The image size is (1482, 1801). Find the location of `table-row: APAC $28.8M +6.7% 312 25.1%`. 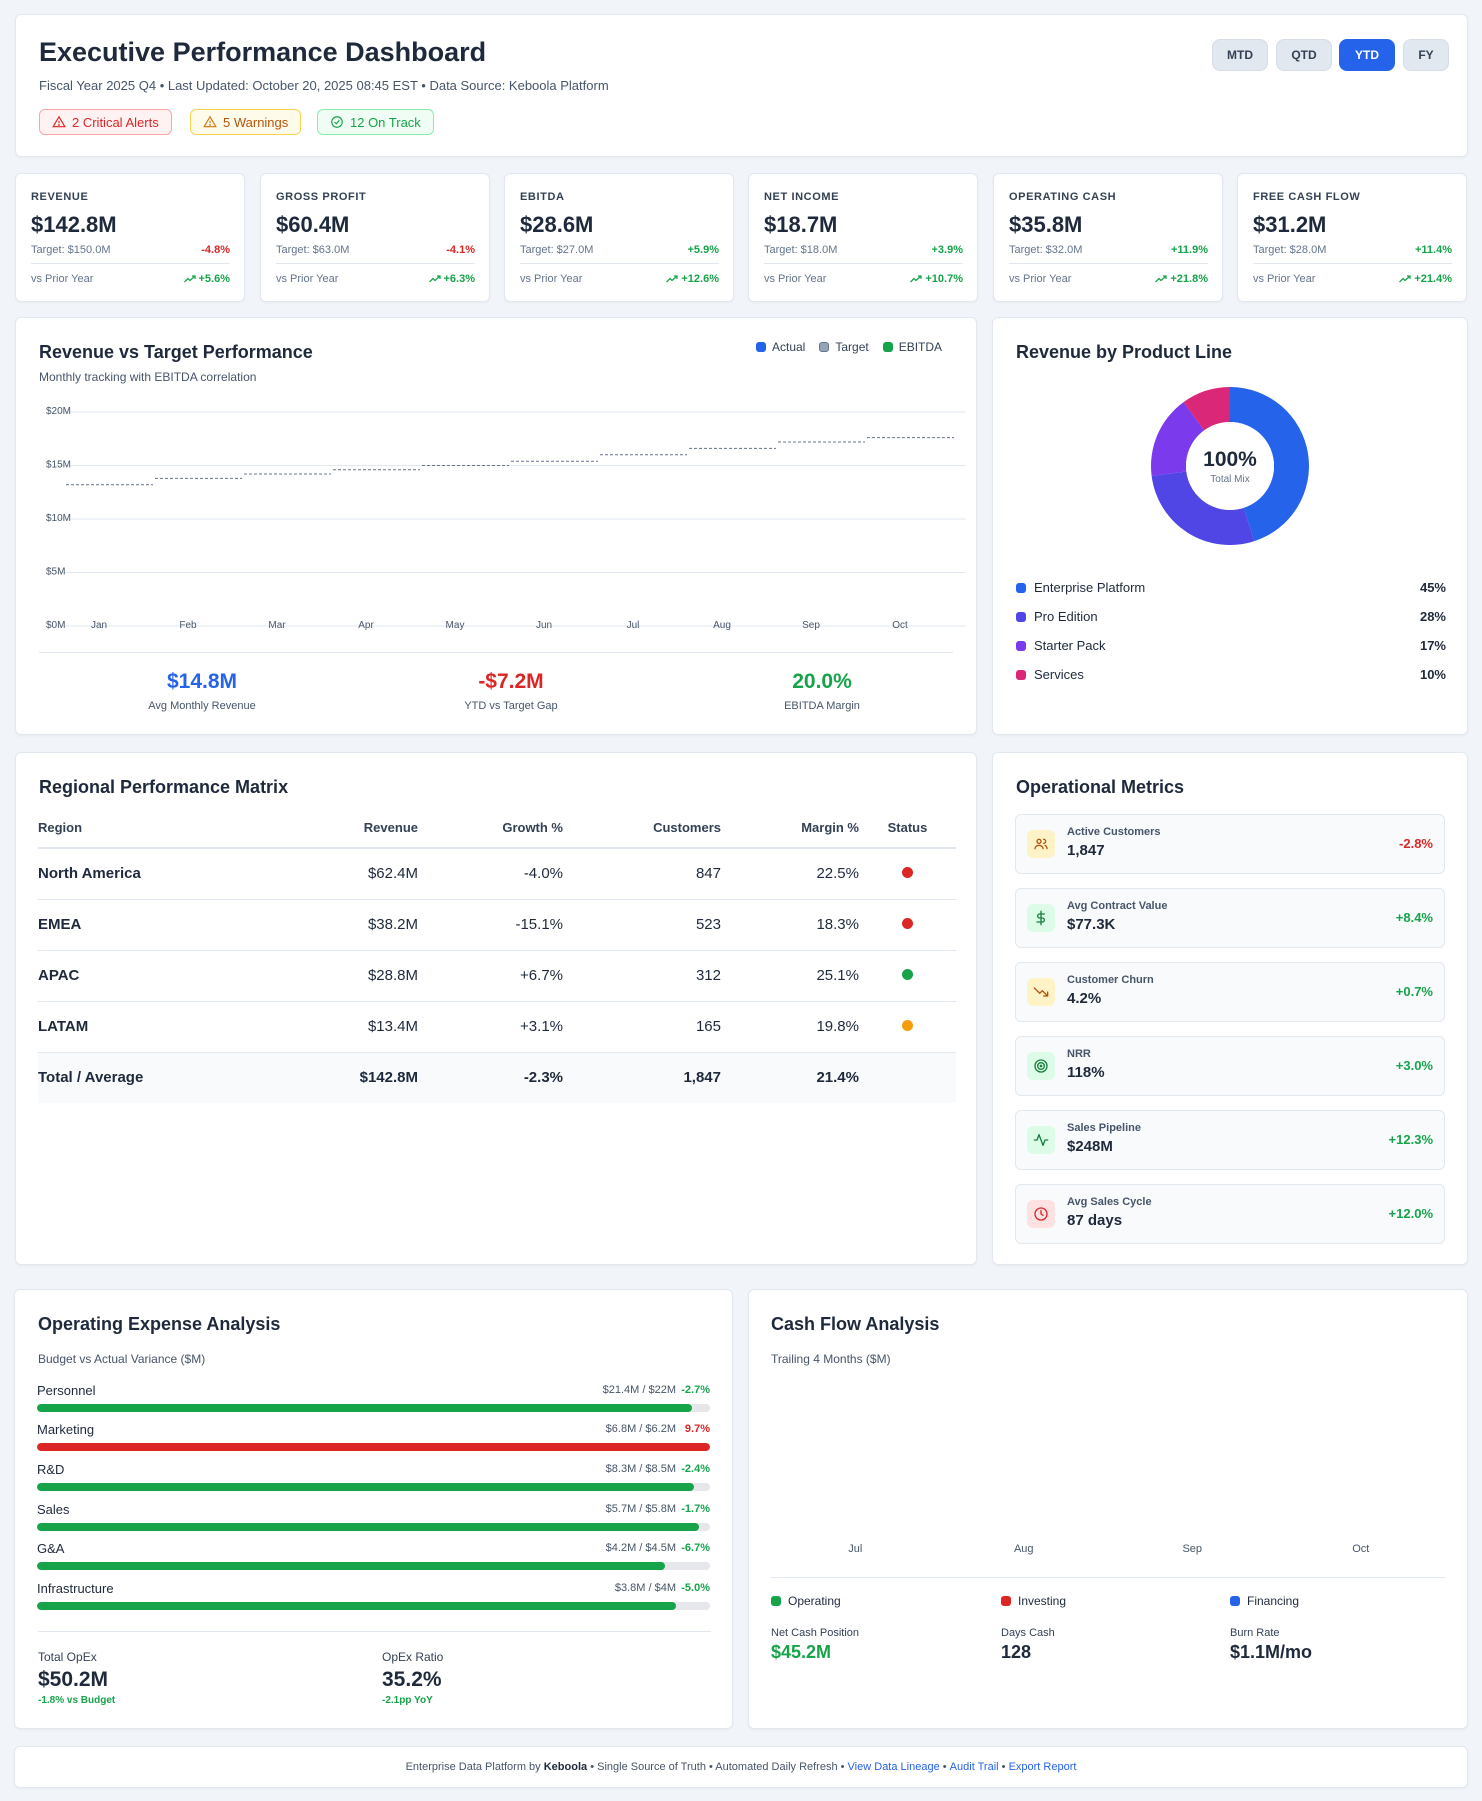

table-row: APAC $28.8M +6.7% 312 25.1% is located at coordinates (497, 976).